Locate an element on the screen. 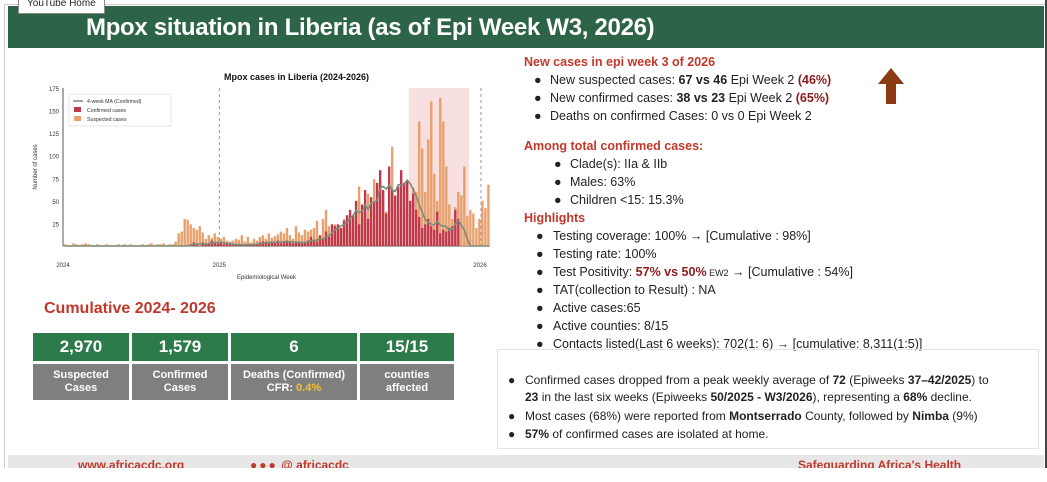 The image size is (1047, 482). chart-title: Mpox cases in Liberia (2024-2026) is located at coordinates (296, 77).